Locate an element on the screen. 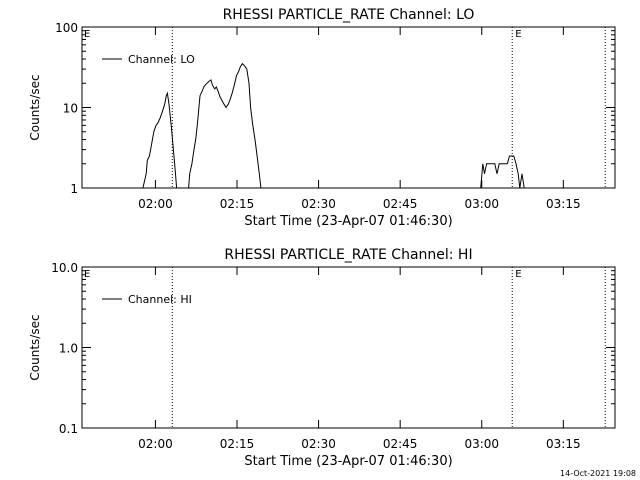  legend-label: Channel: HI is located at coordinates (160, 299).